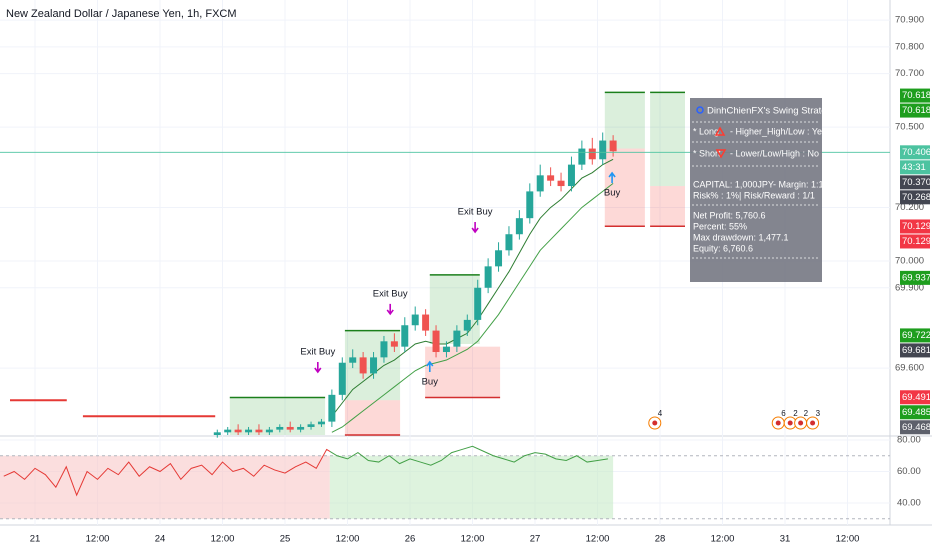  What do you see at coordinates (909, 440) in the screenshot?
I see `osc-tick-label: 80.00` at bounding box center [909, 440].